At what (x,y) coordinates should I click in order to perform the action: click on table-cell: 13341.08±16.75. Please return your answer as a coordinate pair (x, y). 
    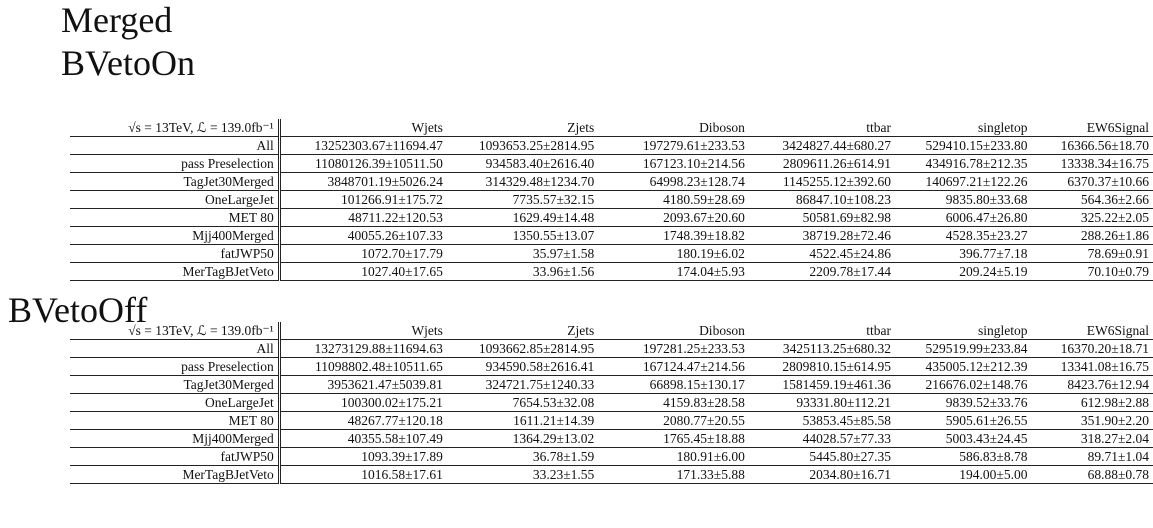
    Looking at the image, I should click on (1092, 366).